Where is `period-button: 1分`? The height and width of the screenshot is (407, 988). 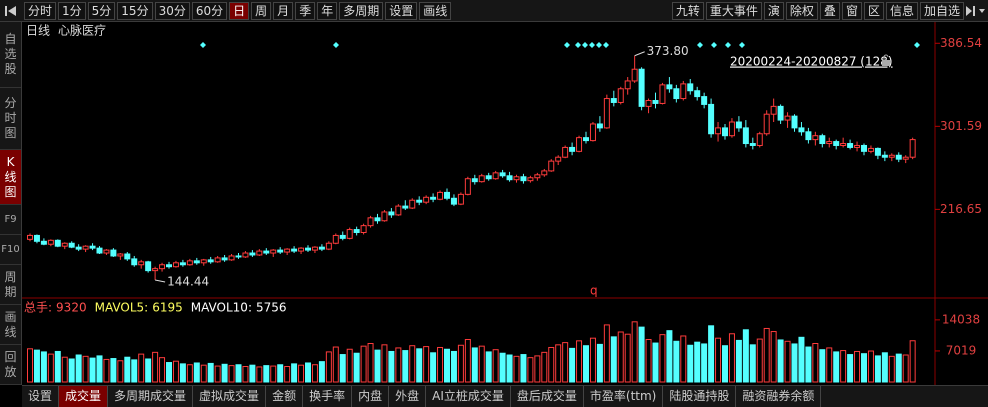
period-button: 1分 is located at coordinates (72, 11).